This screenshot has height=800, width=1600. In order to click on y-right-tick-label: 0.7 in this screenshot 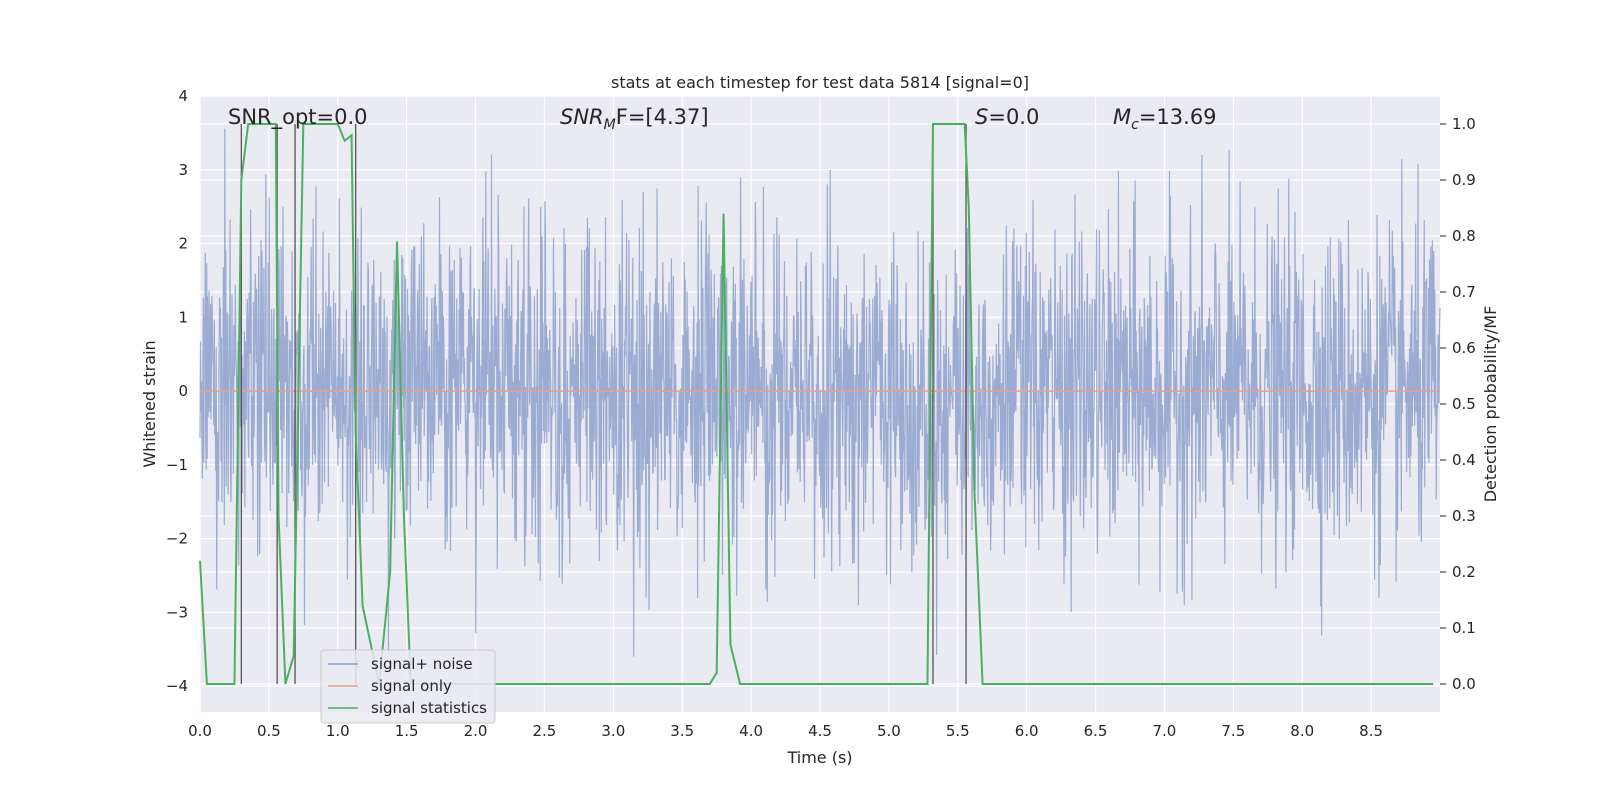, I will do `click(1464, 292)`.